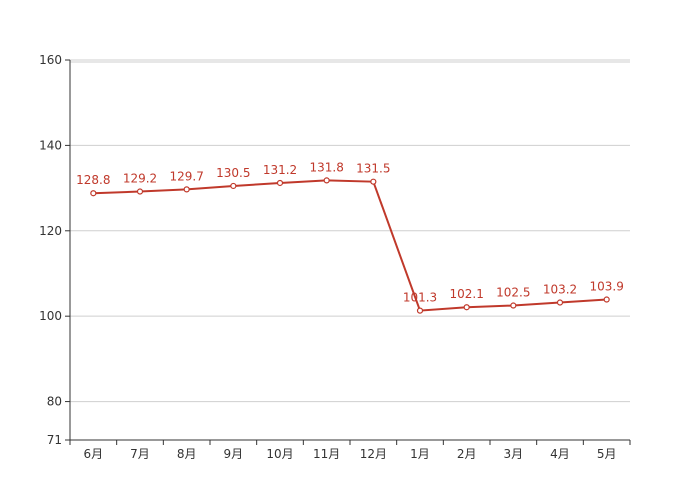  What do you see at coordinates (234, 454) in the screenshot?
I see `x-tick-label: 9月` at bounding box center [234, 454].